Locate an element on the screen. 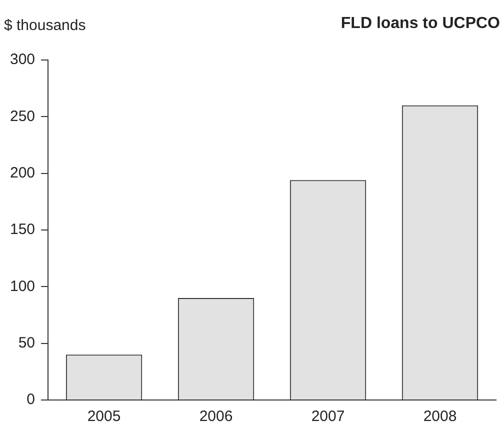 Image resolution: width=504 pixels, height=438 pixels. y-tick-label: 200 is located at coordinates (23, 173).